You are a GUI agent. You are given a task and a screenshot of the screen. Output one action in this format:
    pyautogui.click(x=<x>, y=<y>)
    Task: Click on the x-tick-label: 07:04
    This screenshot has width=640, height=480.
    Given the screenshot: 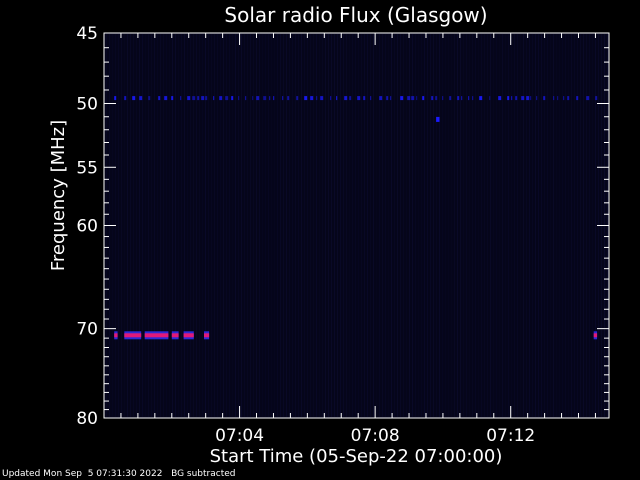 What is the action you would take?
    pyautogui.click(x=239, y=436)
    